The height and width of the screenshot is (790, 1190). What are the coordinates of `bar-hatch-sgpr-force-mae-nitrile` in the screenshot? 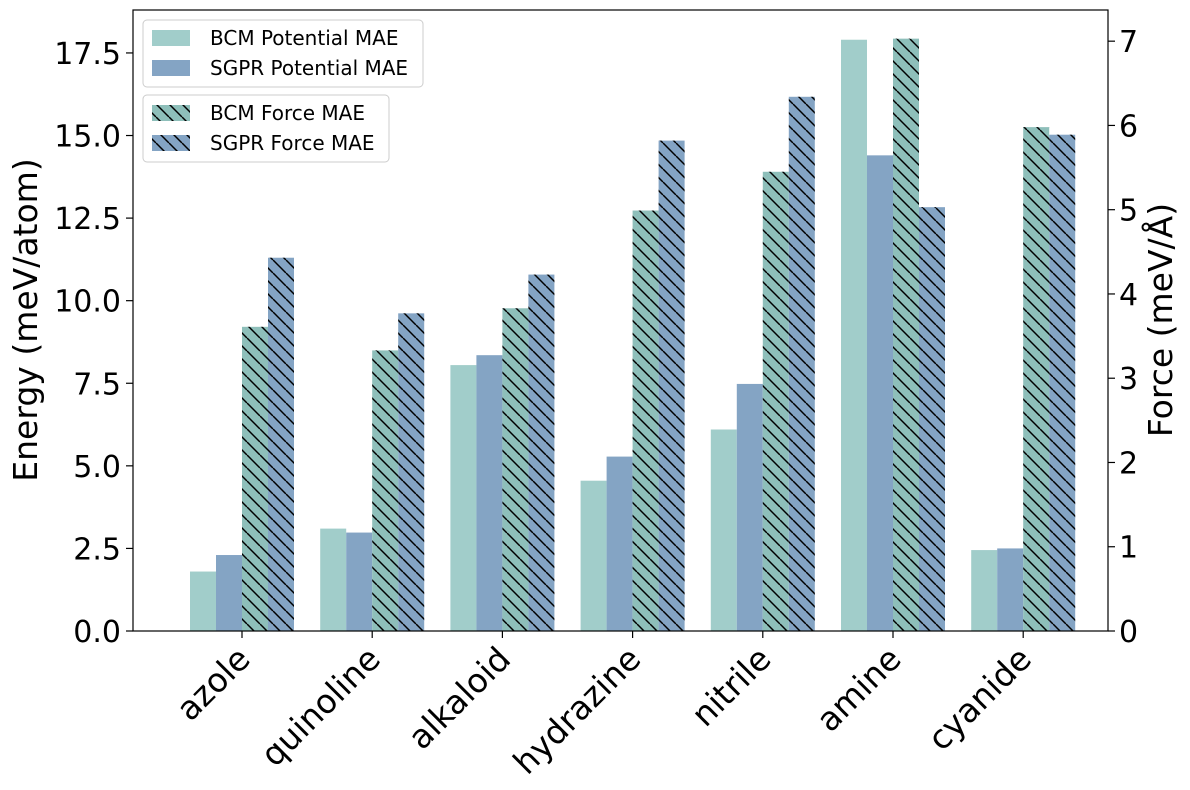 It's located at (801, 363).